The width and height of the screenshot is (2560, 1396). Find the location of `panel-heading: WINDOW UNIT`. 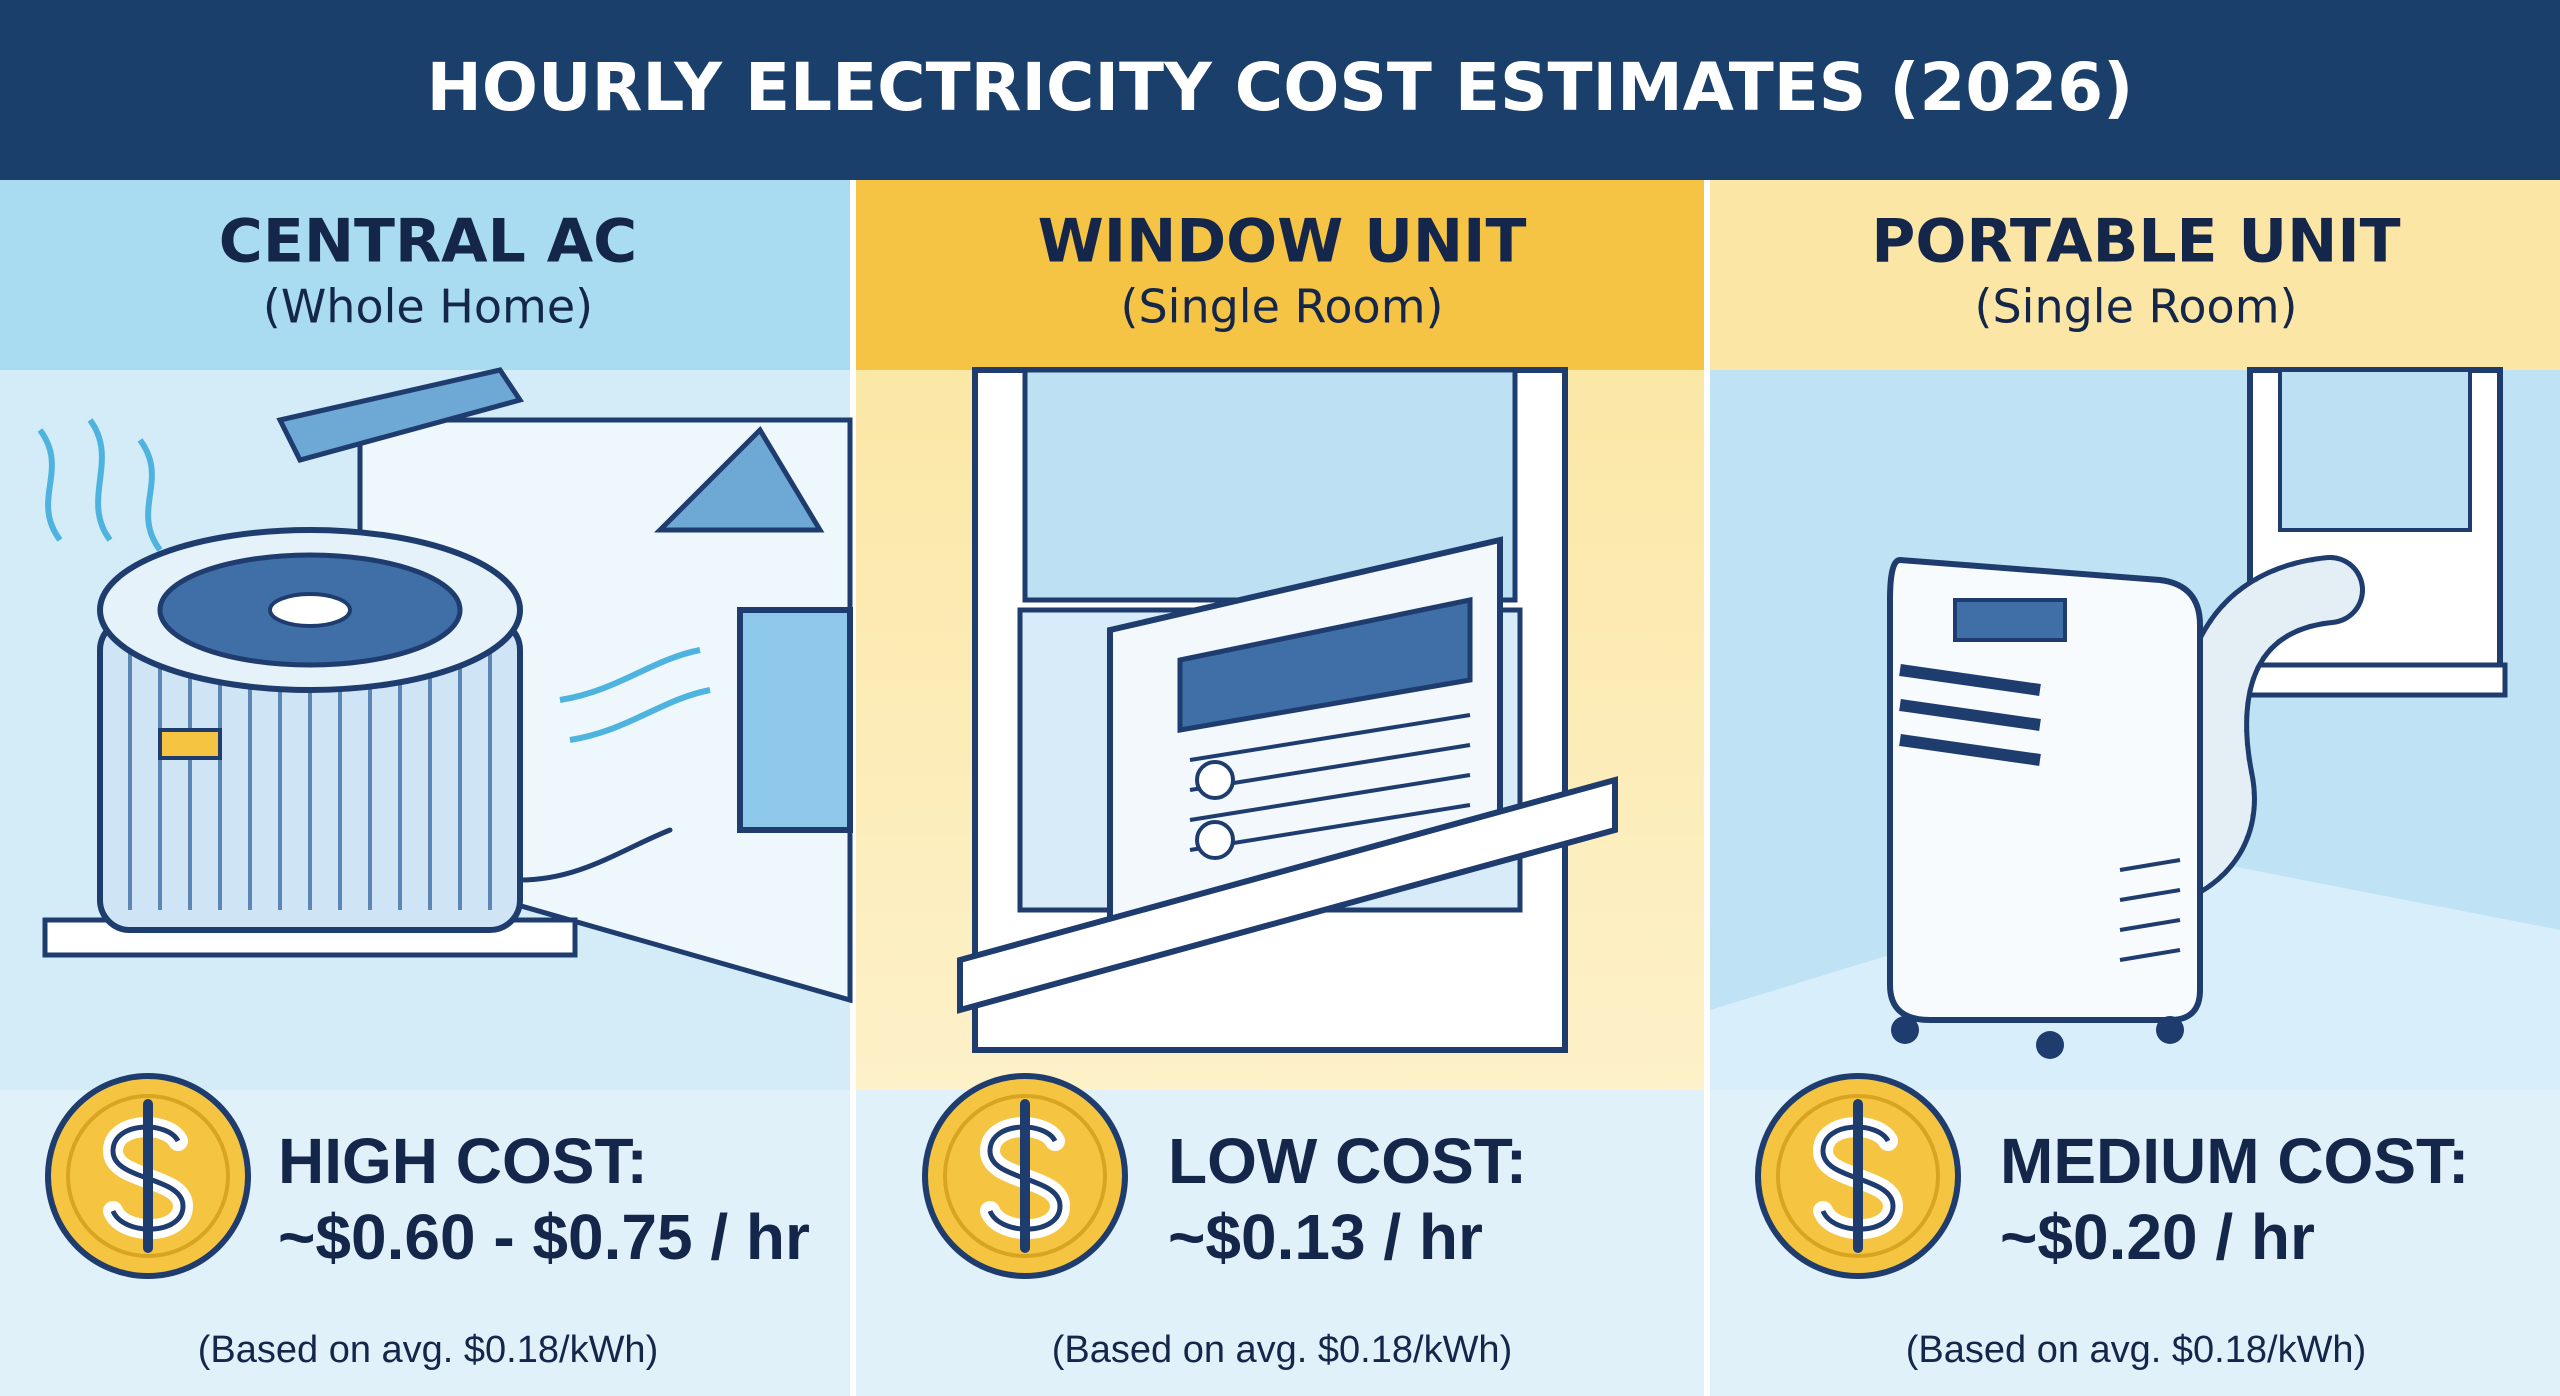

panel-heading: WINDOW UNIT is located at coordinates (1282, 242).